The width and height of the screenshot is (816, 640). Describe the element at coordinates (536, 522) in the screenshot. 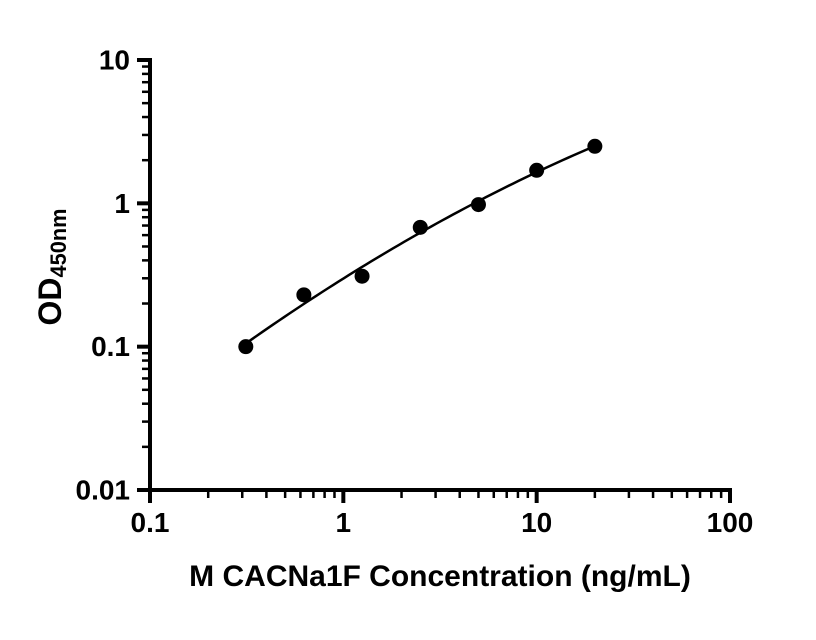

I see `x-tick-label: 10` at that location.